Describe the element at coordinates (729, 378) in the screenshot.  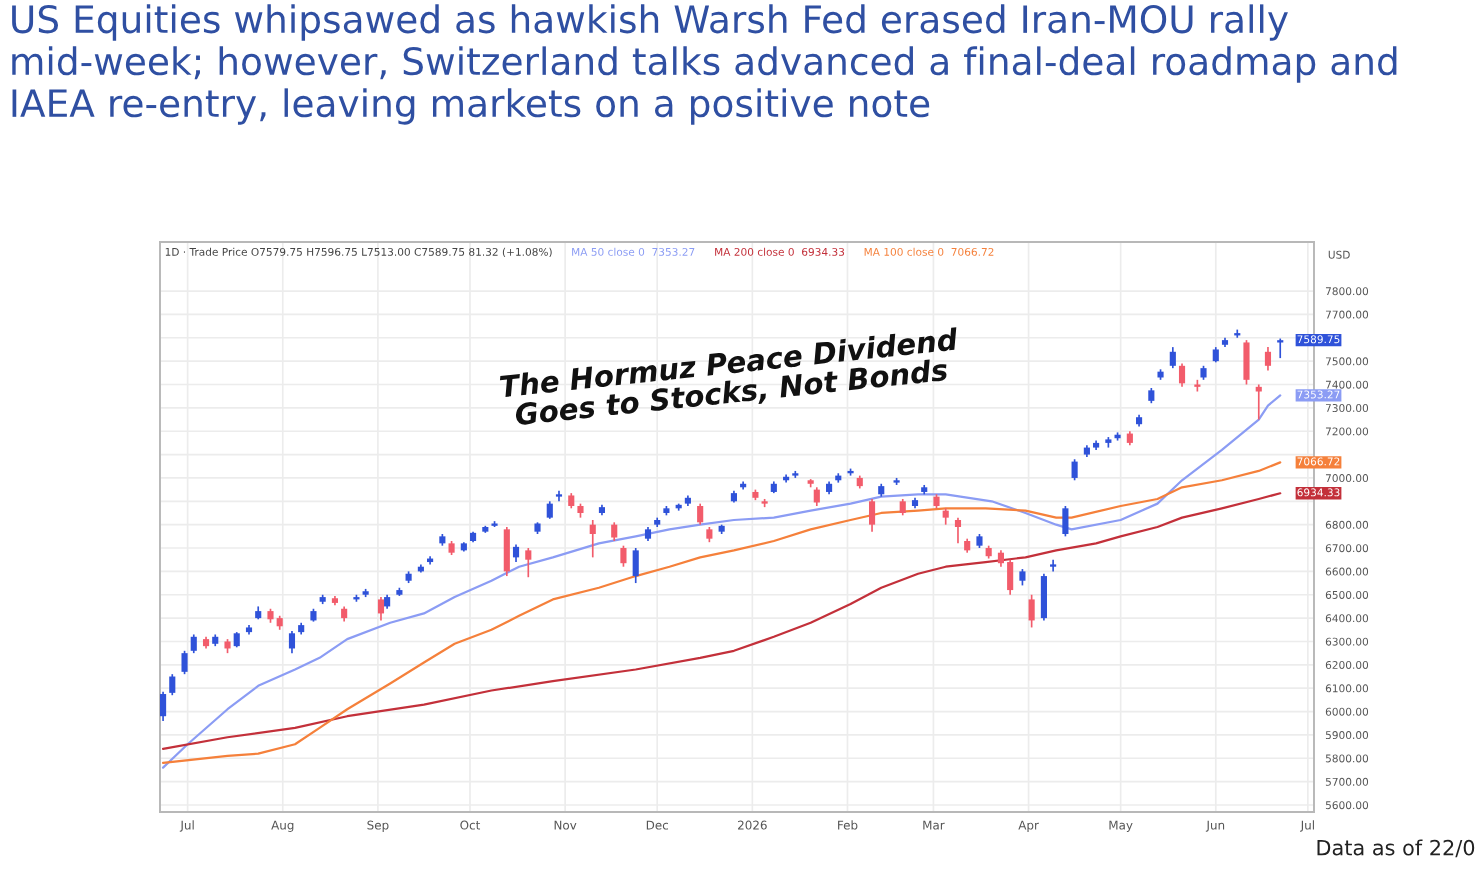
I see `annotation: The Hormuz Peace Dividend Goes to Stocks, Not Bonds` at that location.